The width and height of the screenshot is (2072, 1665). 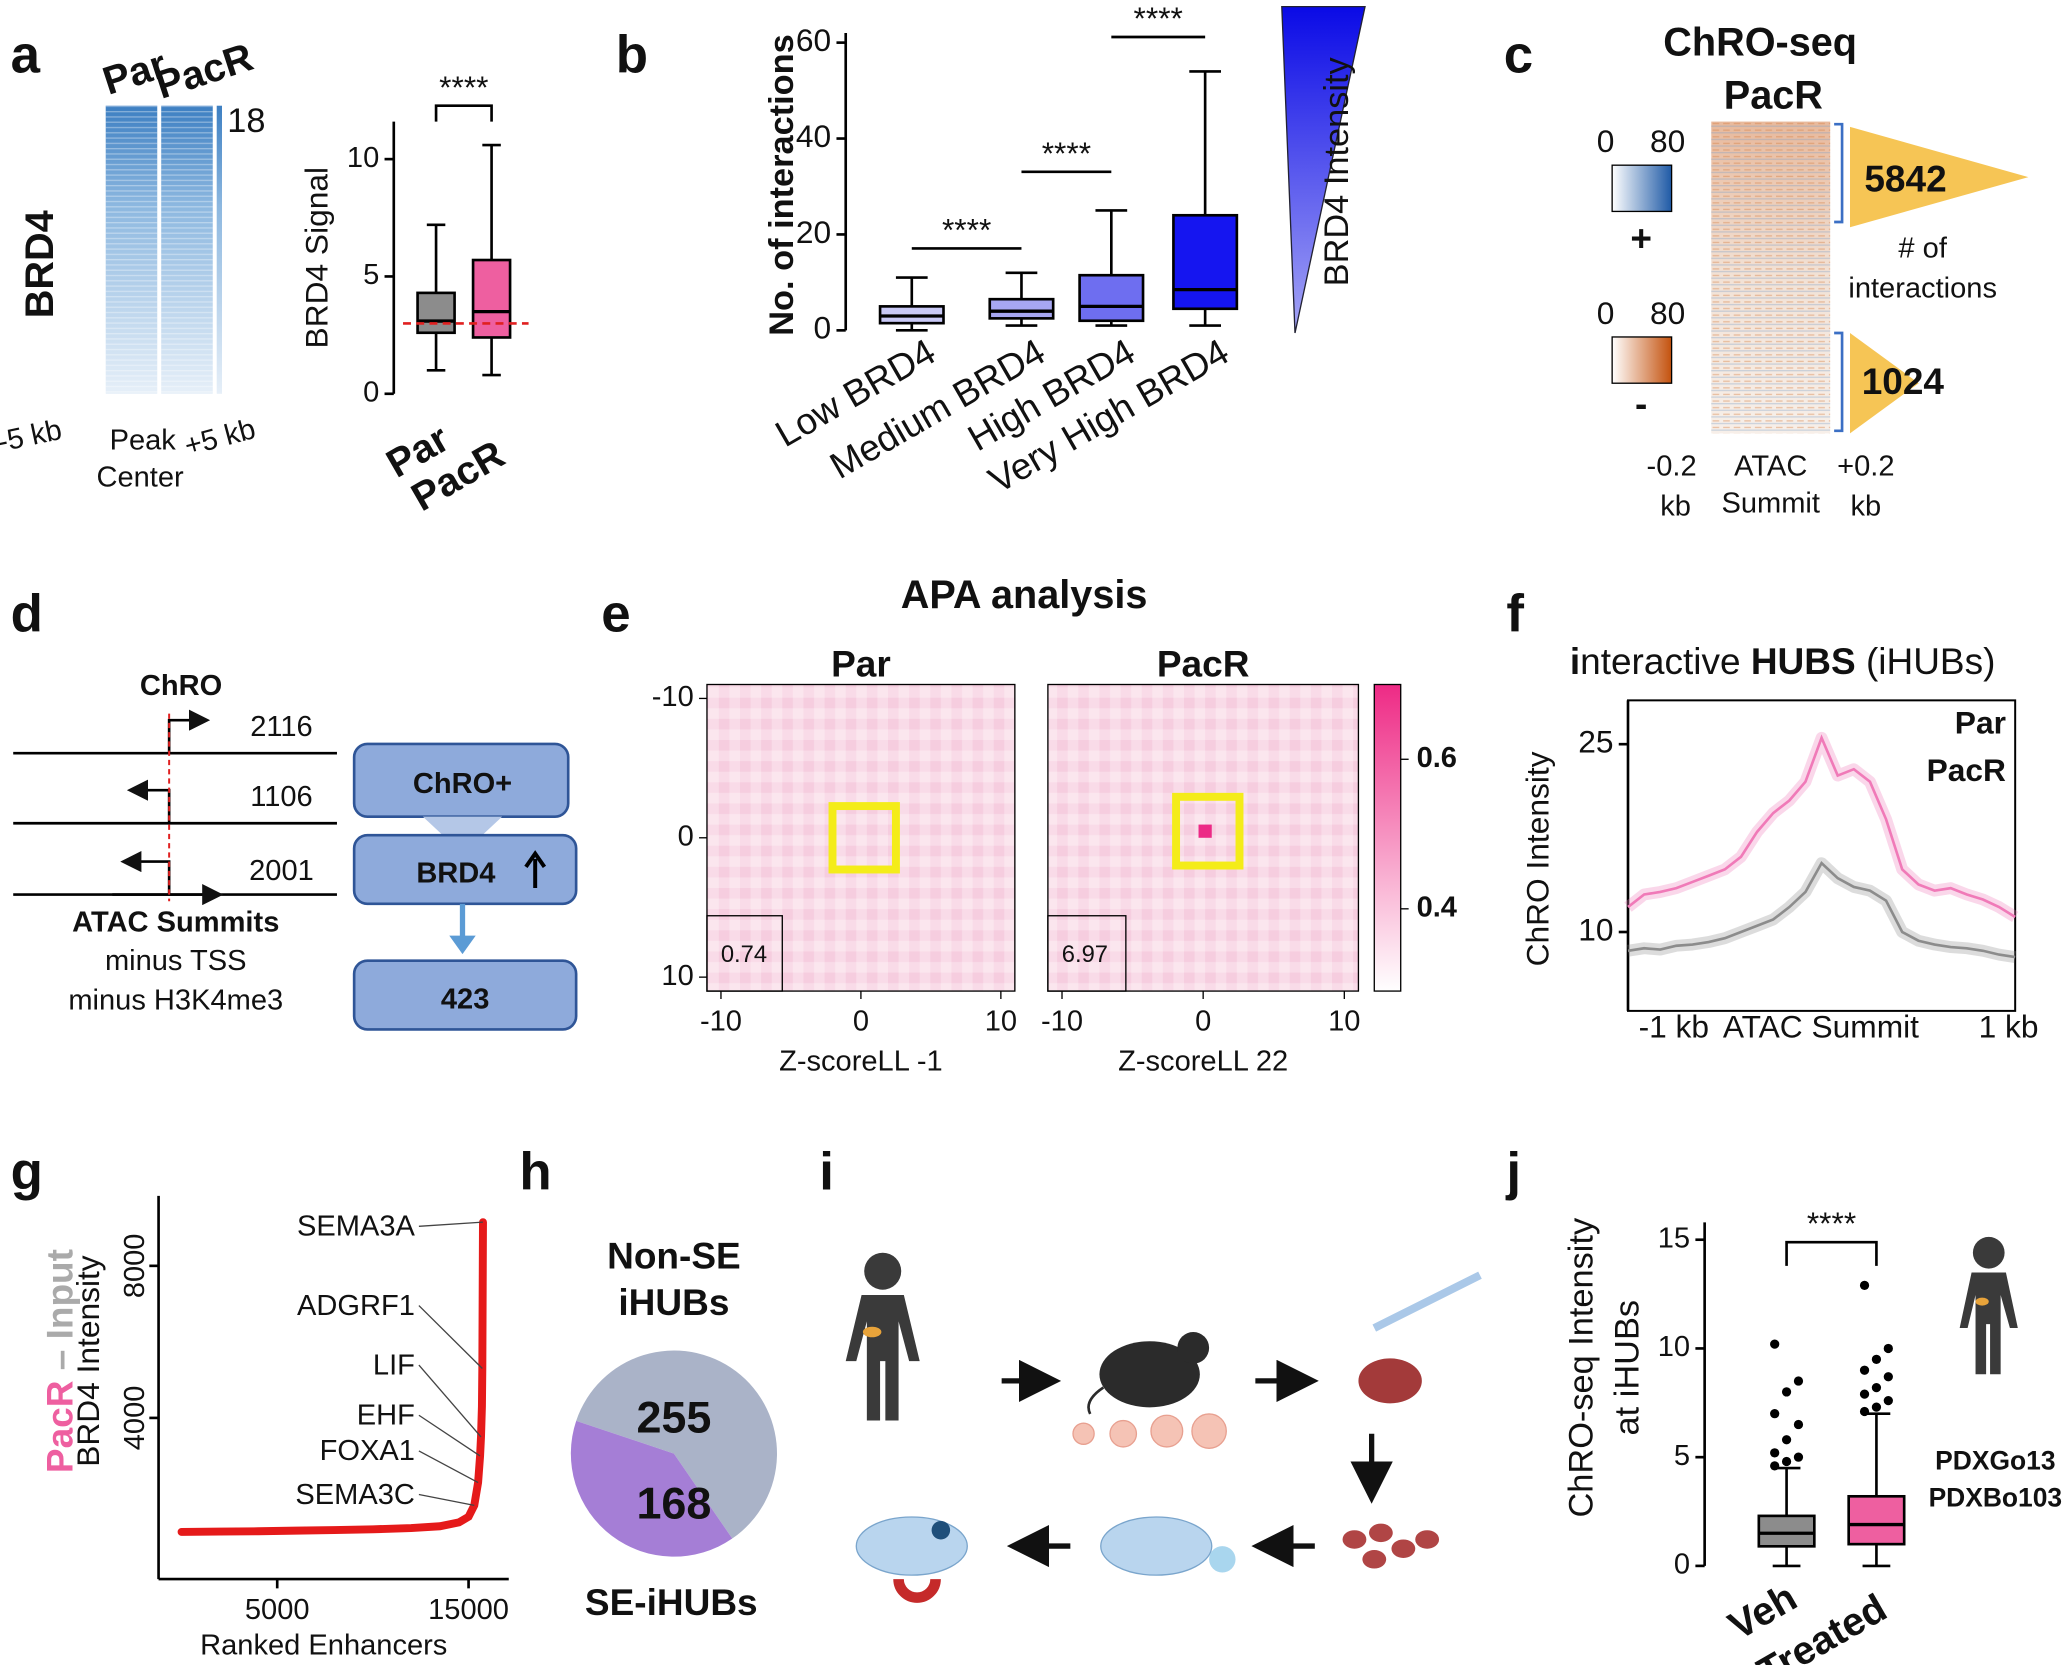 I want to click on gene-label: EHF, so click(x=386, y=1416).